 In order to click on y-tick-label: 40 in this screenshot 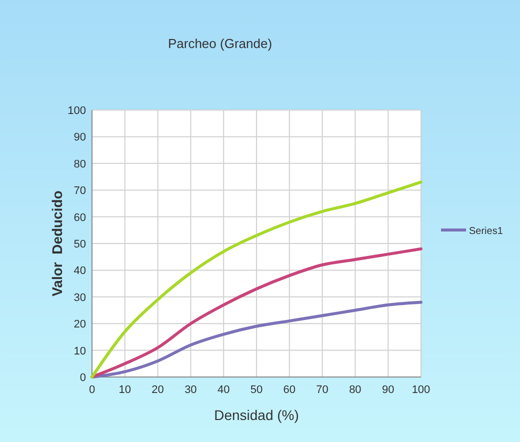, I will do `click(80, 271)`.